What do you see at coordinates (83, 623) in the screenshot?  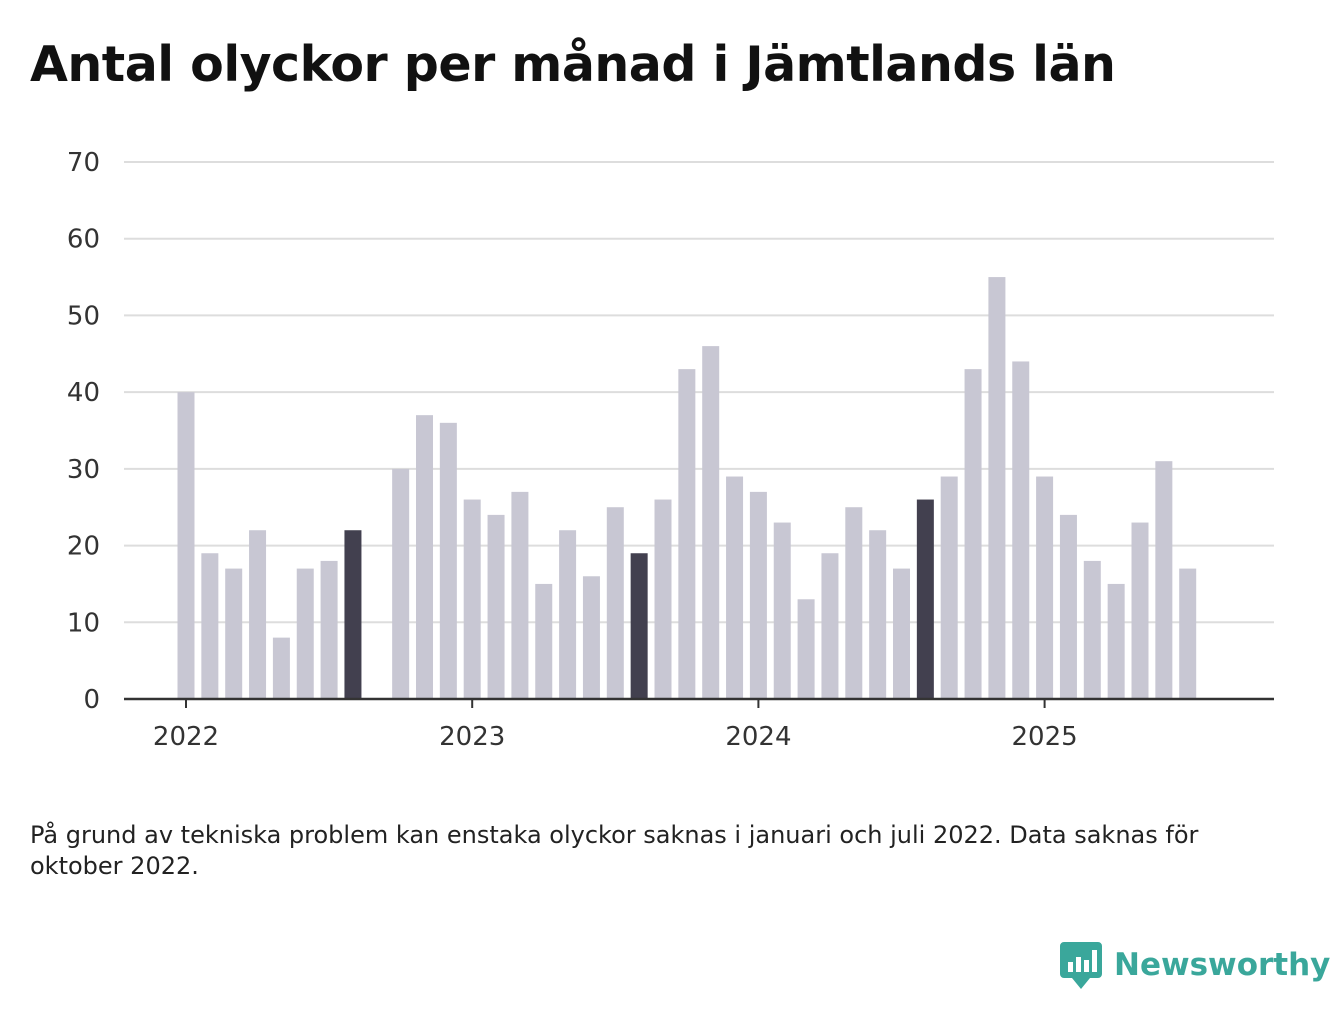 I see `y-tick-label: 10` at bounding box center [83, 623].